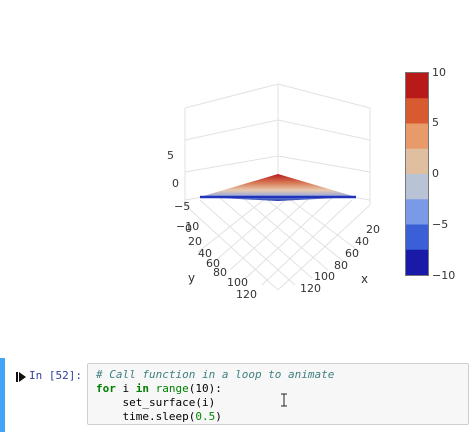  Describe the element at coordinates (175, 183) in the screenshot. I see `z-tick-0: 0` at that location.